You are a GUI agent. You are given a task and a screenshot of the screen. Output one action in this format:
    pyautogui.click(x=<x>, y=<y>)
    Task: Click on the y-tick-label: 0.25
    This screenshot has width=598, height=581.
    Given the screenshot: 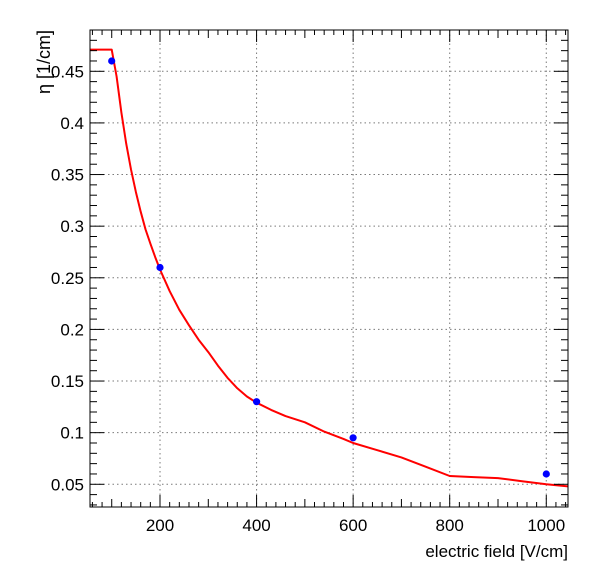 What is the action you would take?
    pyautogui.click(x=67, y=278)
    